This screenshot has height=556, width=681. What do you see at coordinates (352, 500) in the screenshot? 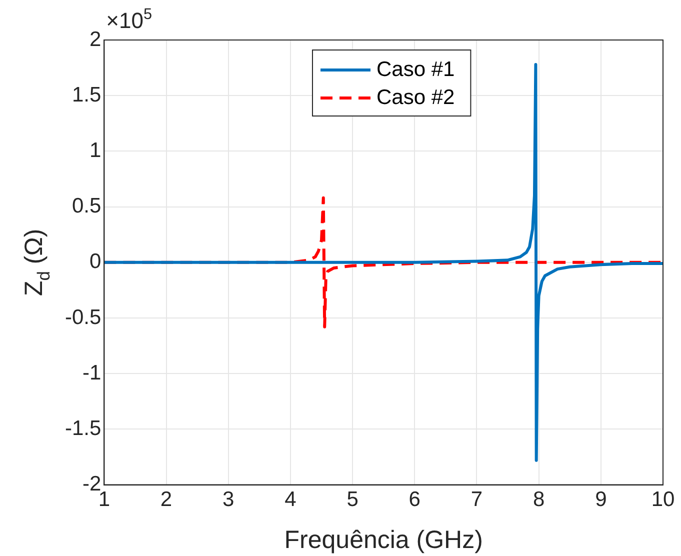
I see `x-tick-label: 5` at bounding box center [352, 500].